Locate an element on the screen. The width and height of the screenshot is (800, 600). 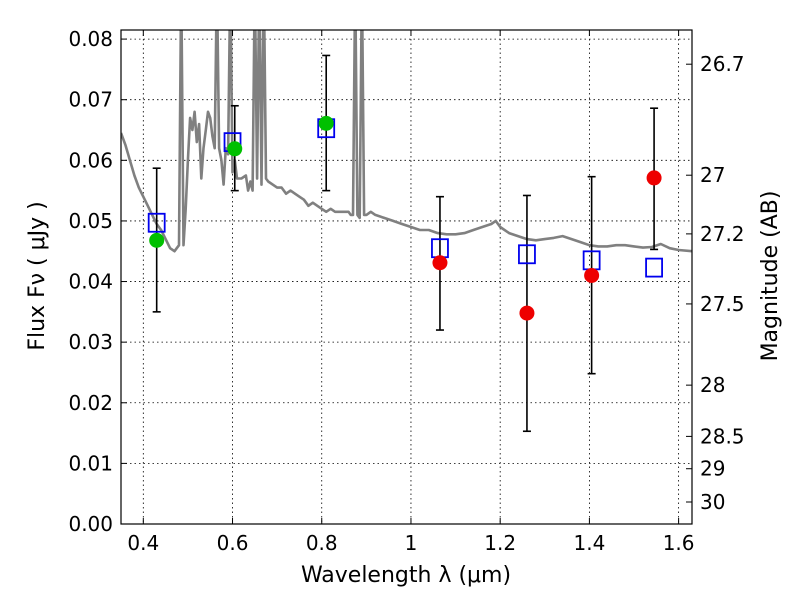
y2-tick-label: 28 is located at coordinates (712, 385).